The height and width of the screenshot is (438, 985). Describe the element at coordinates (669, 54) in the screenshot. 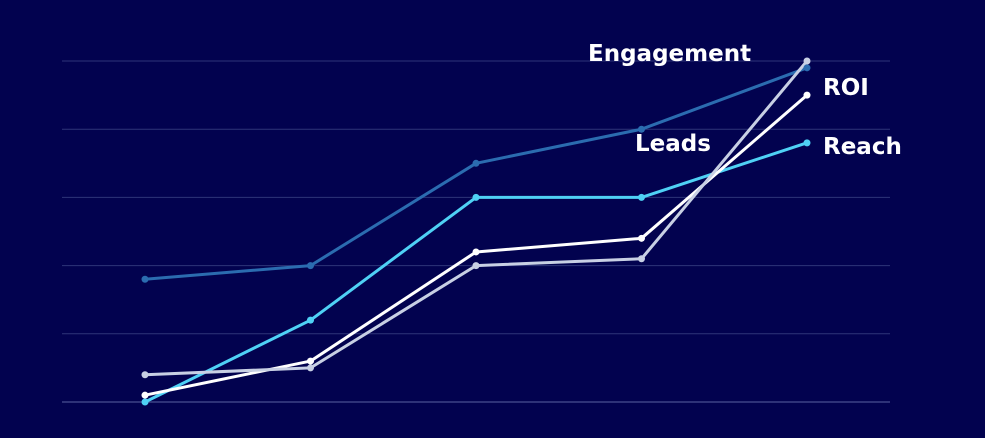

I see `series-label-engagement: Engagement` at that location.